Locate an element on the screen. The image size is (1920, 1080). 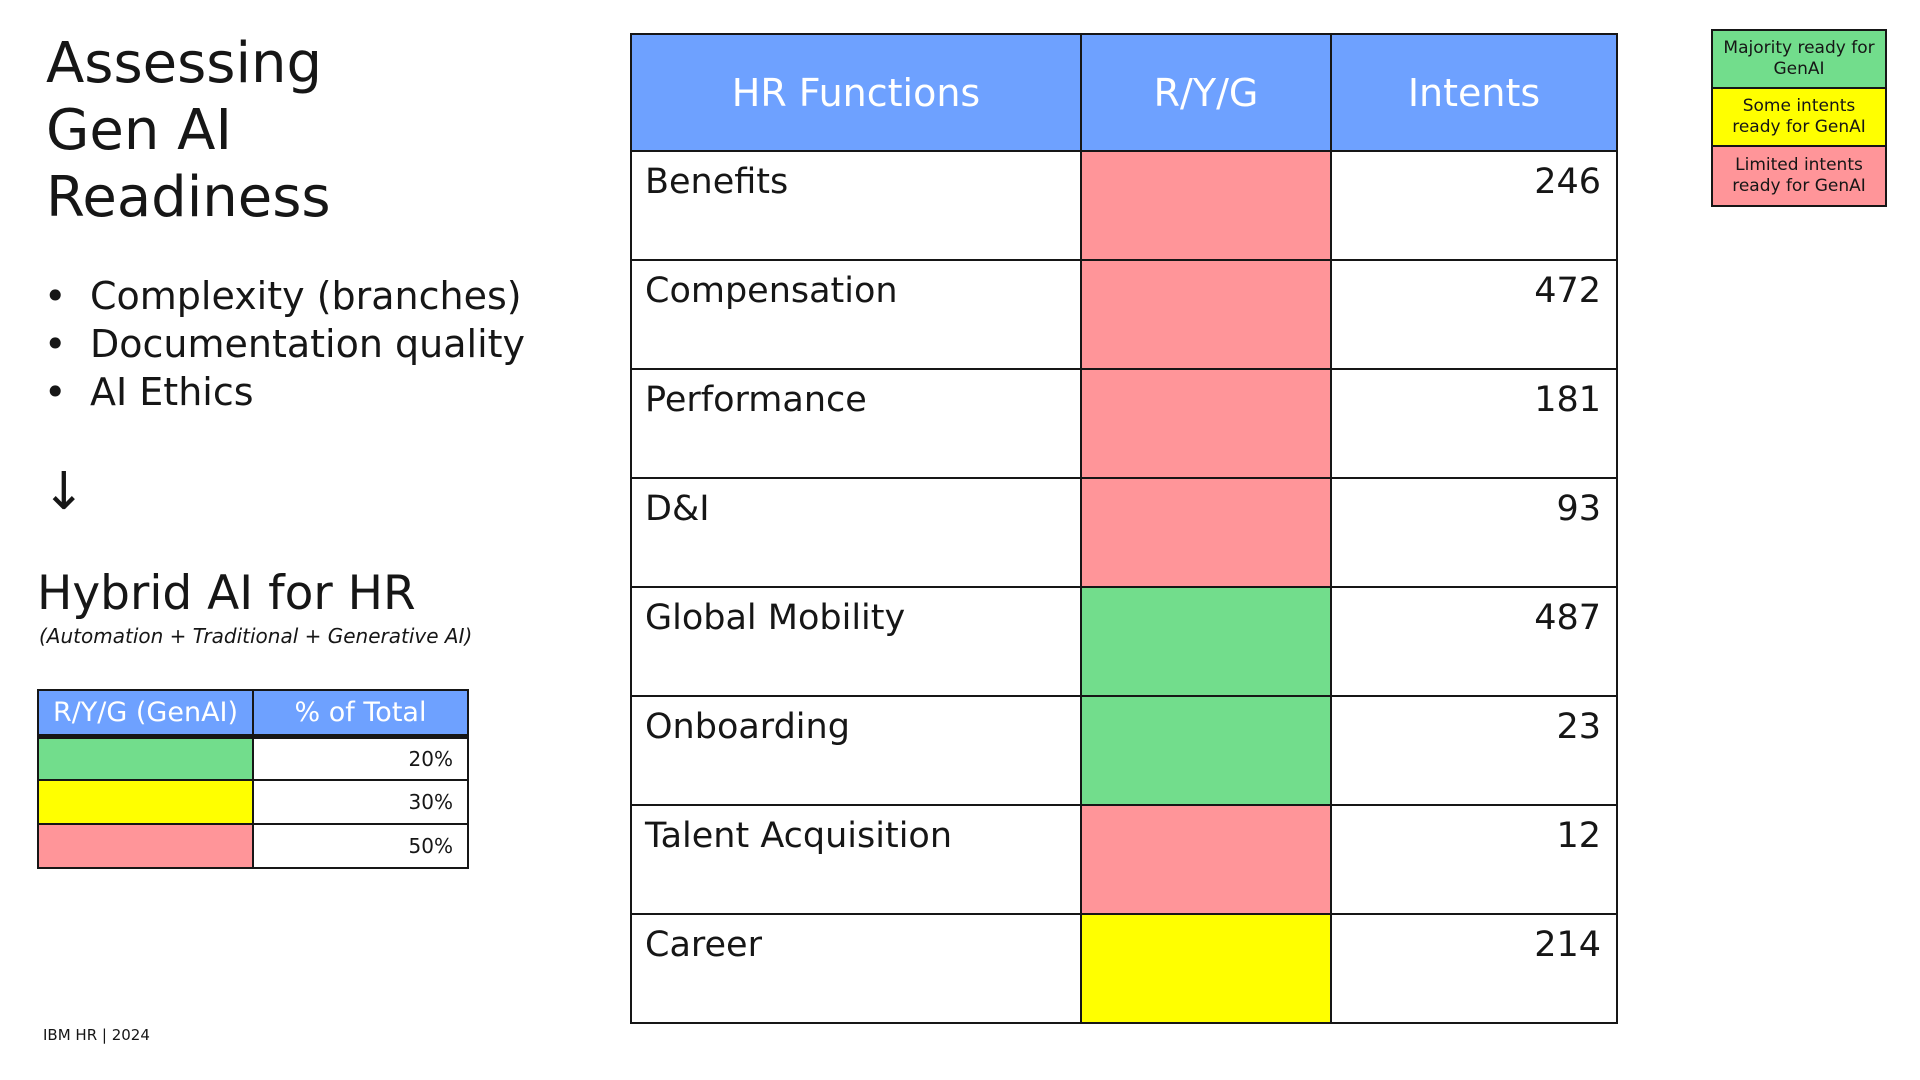
table-row: Career 214 is located at coordinates (1124, 968).